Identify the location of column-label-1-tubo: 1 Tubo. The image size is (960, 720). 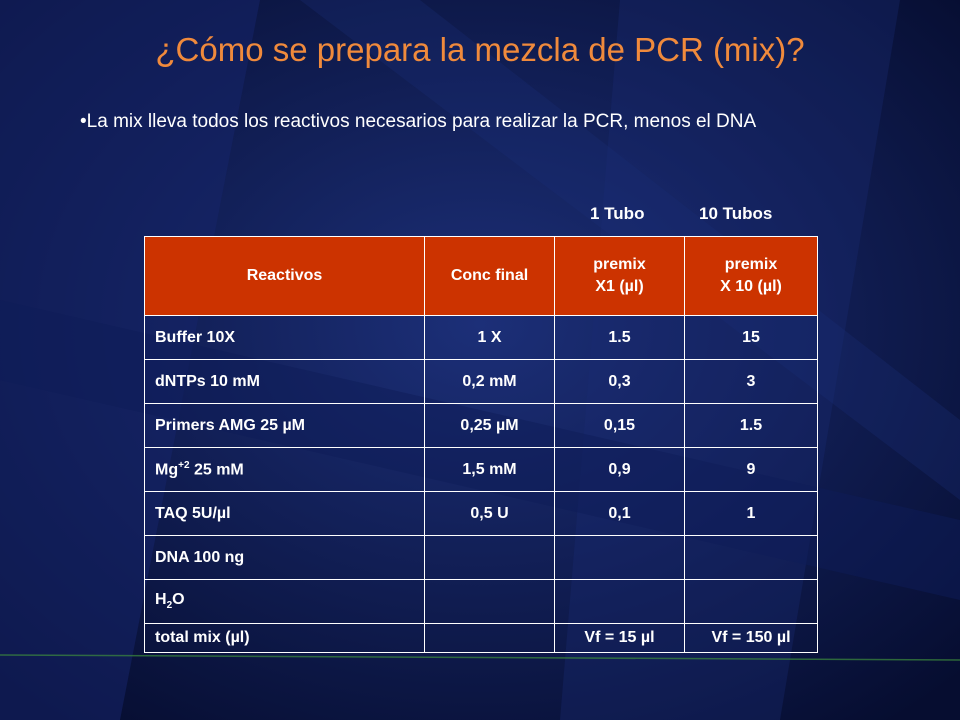
(617, 213).